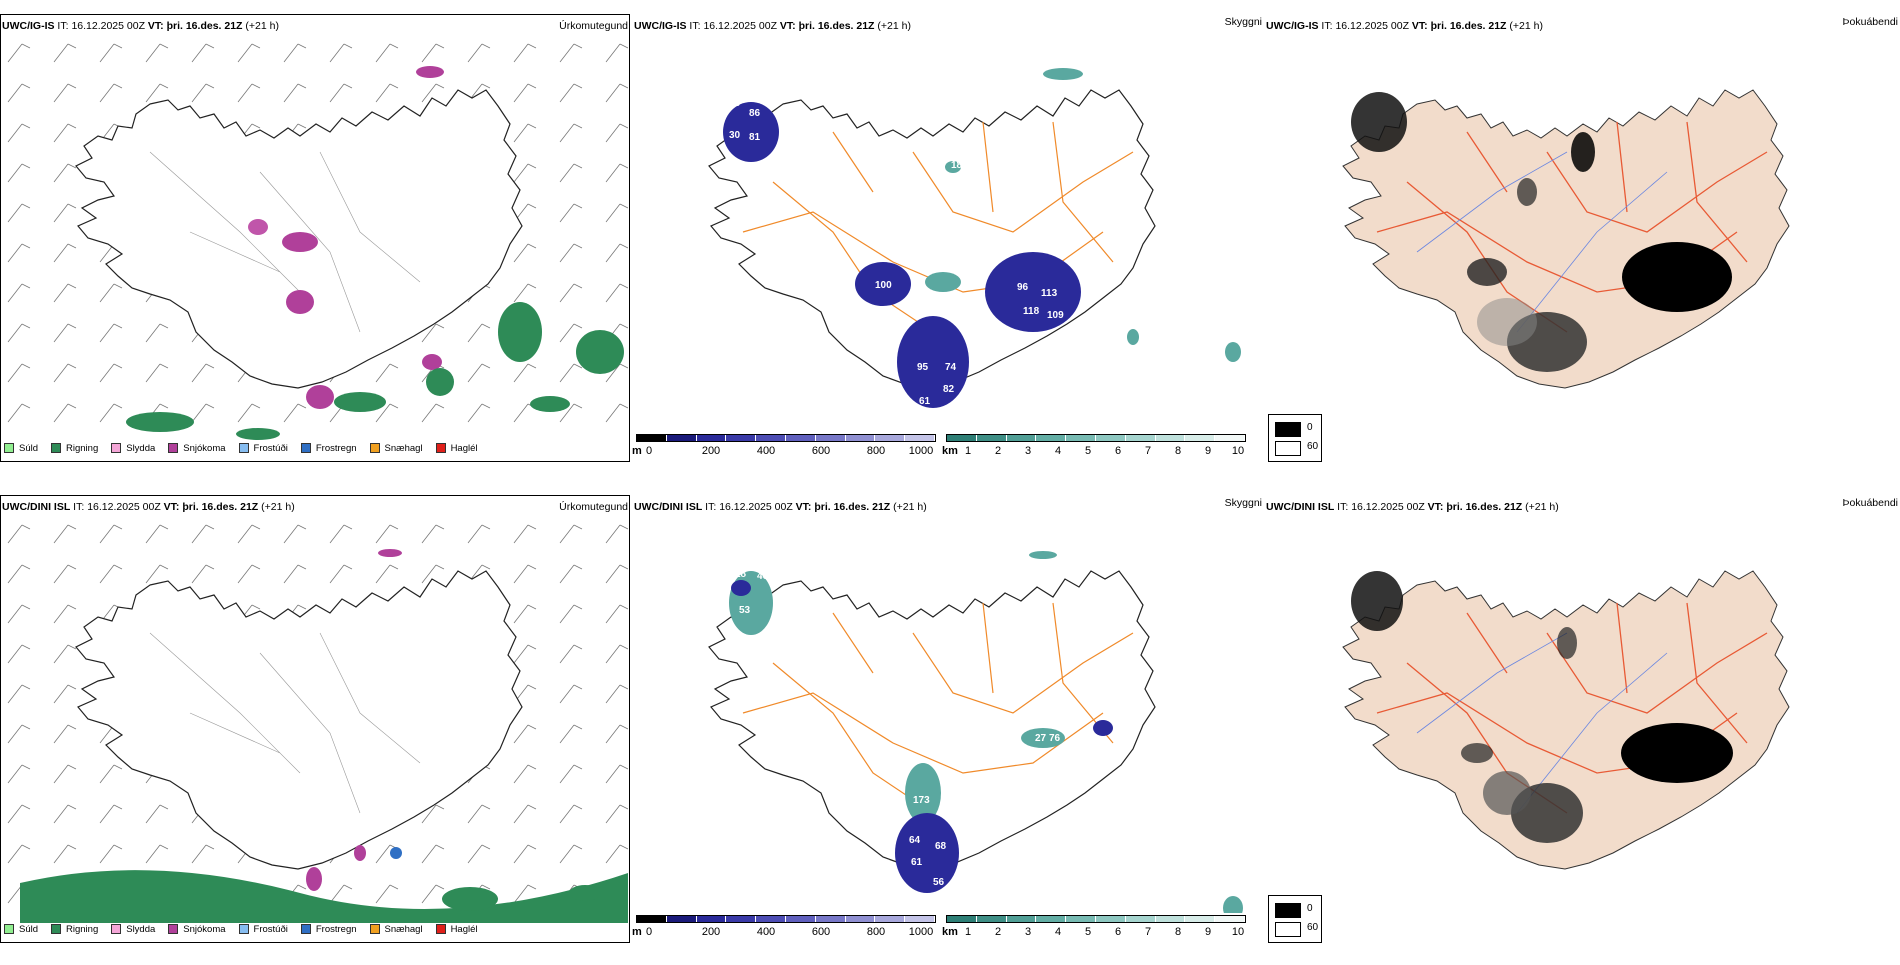 This screenshot has width=1900, height=965. Describe the element at coordinates (950, 451) in the screenshot. I see `visibility-unit: km` at that location.